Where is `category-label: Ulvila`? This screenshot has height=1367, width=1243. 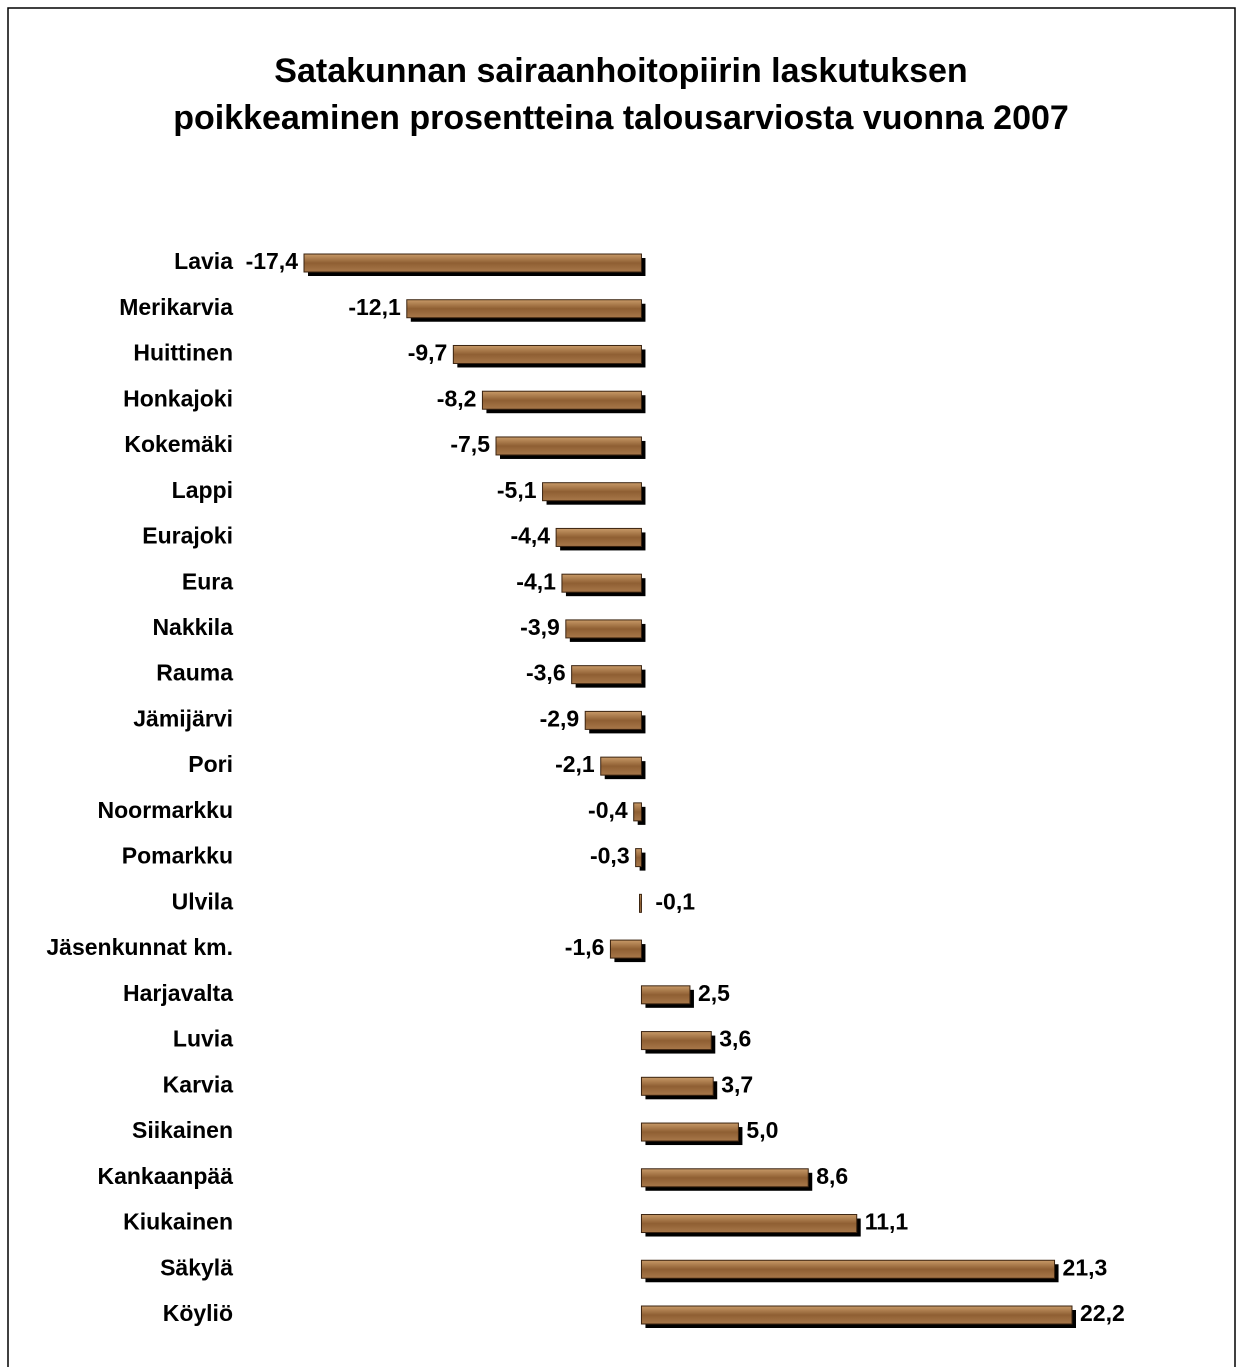 category-label: Ulvila is located at coordinates (203, 901).